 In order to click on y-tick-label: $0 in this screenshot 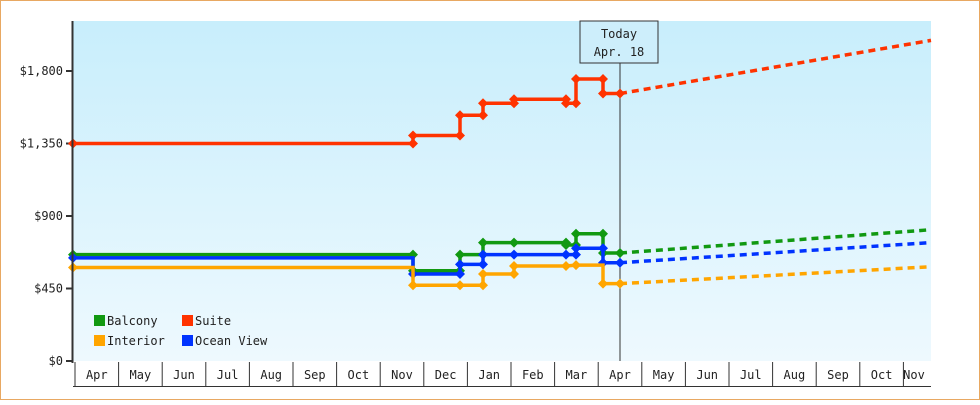, I will do `click(56, 361)`.